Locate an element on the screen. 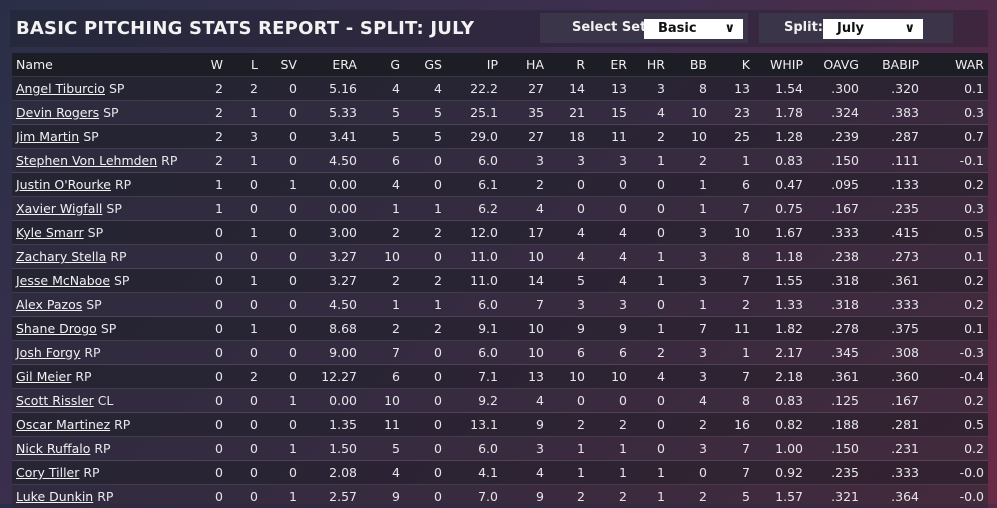 This screenshot has width=997, height=508. column-header-g: G is located at coordinates (382, 65).